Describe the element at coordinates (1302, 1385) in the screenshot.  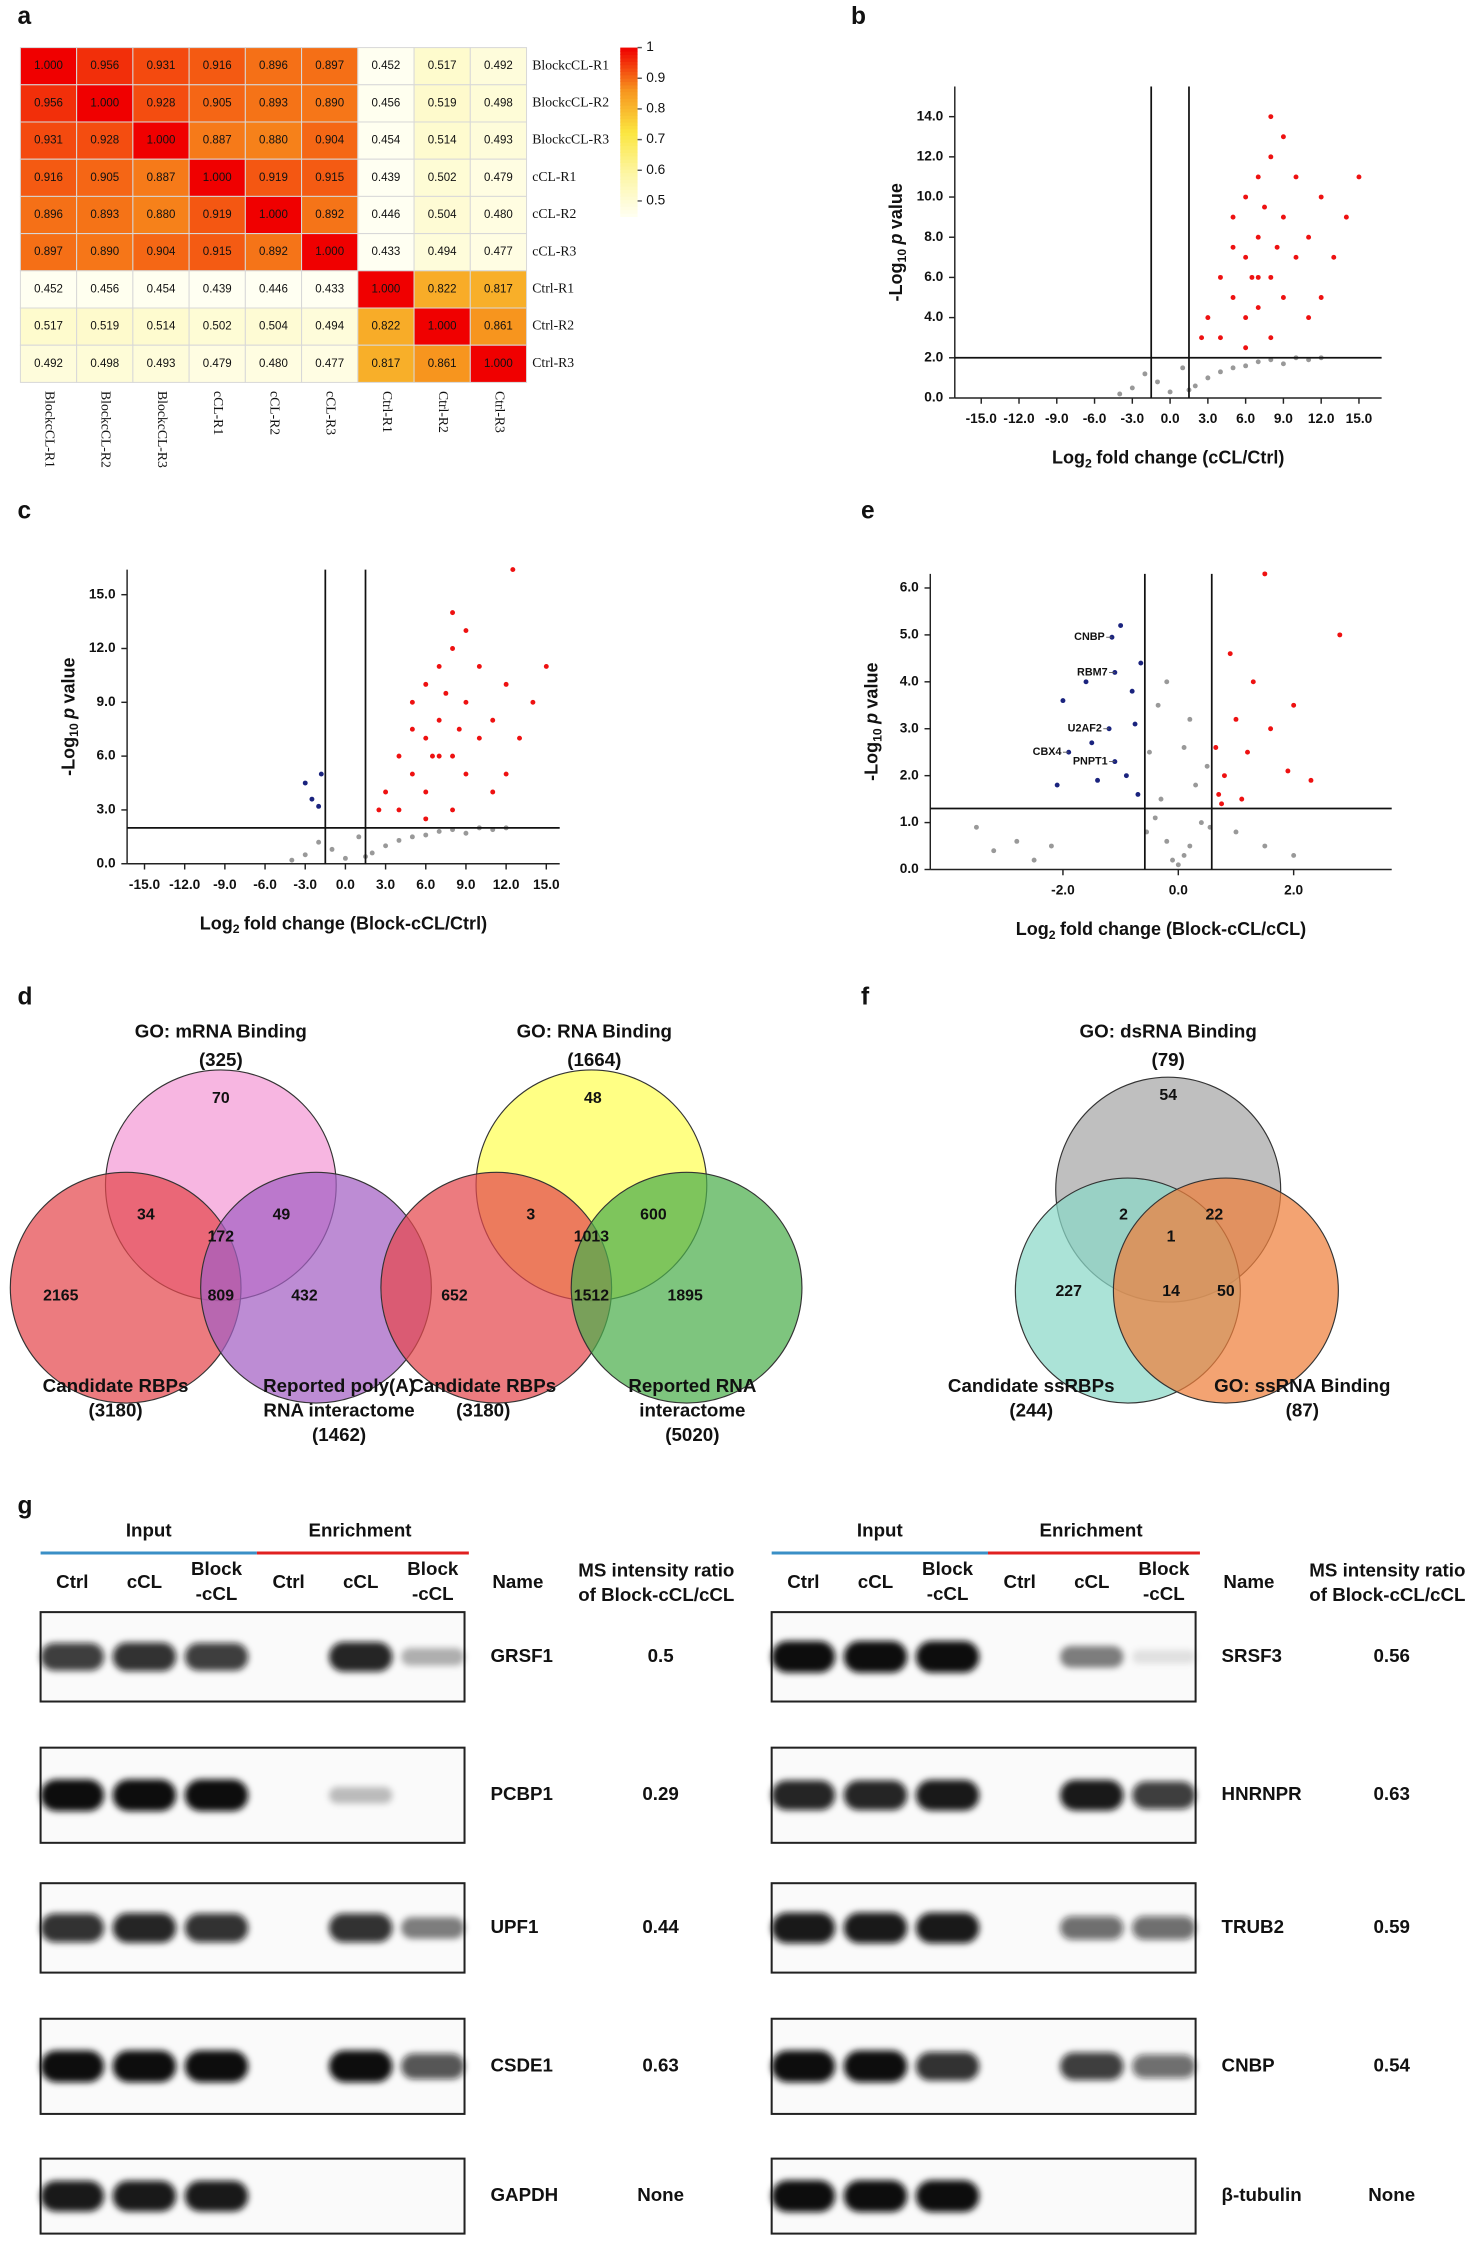
I see `set-label: GO: ssRNA Binding` at that location.